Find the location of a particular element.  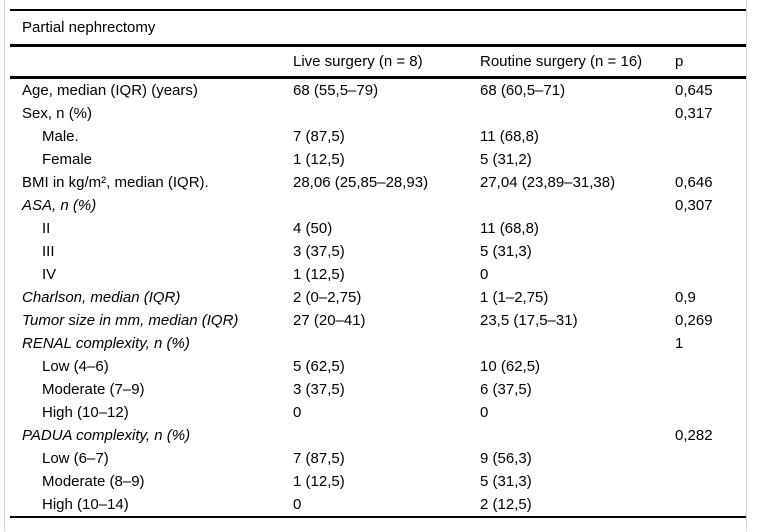

table-row: Sex, n (%) 0,317 is located at coordinates (378, 113).